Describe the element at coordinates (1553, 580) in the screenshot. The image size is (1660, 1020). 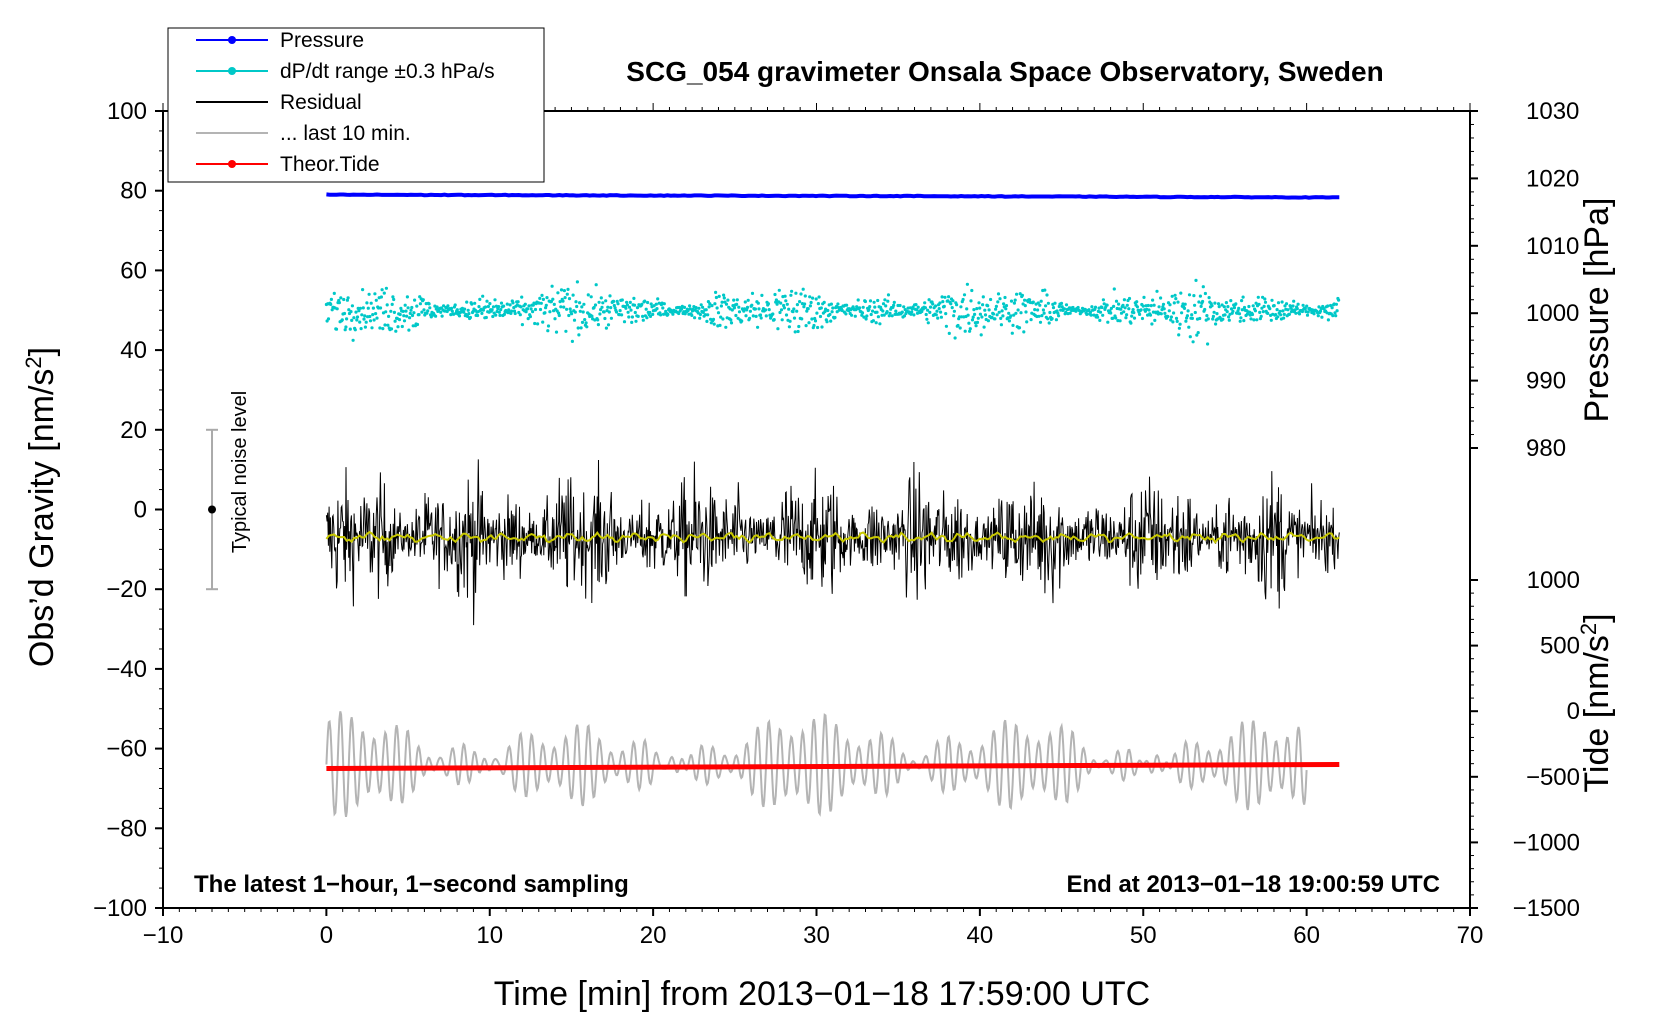
I see `y-tide-tick-label: 1000` at that location.